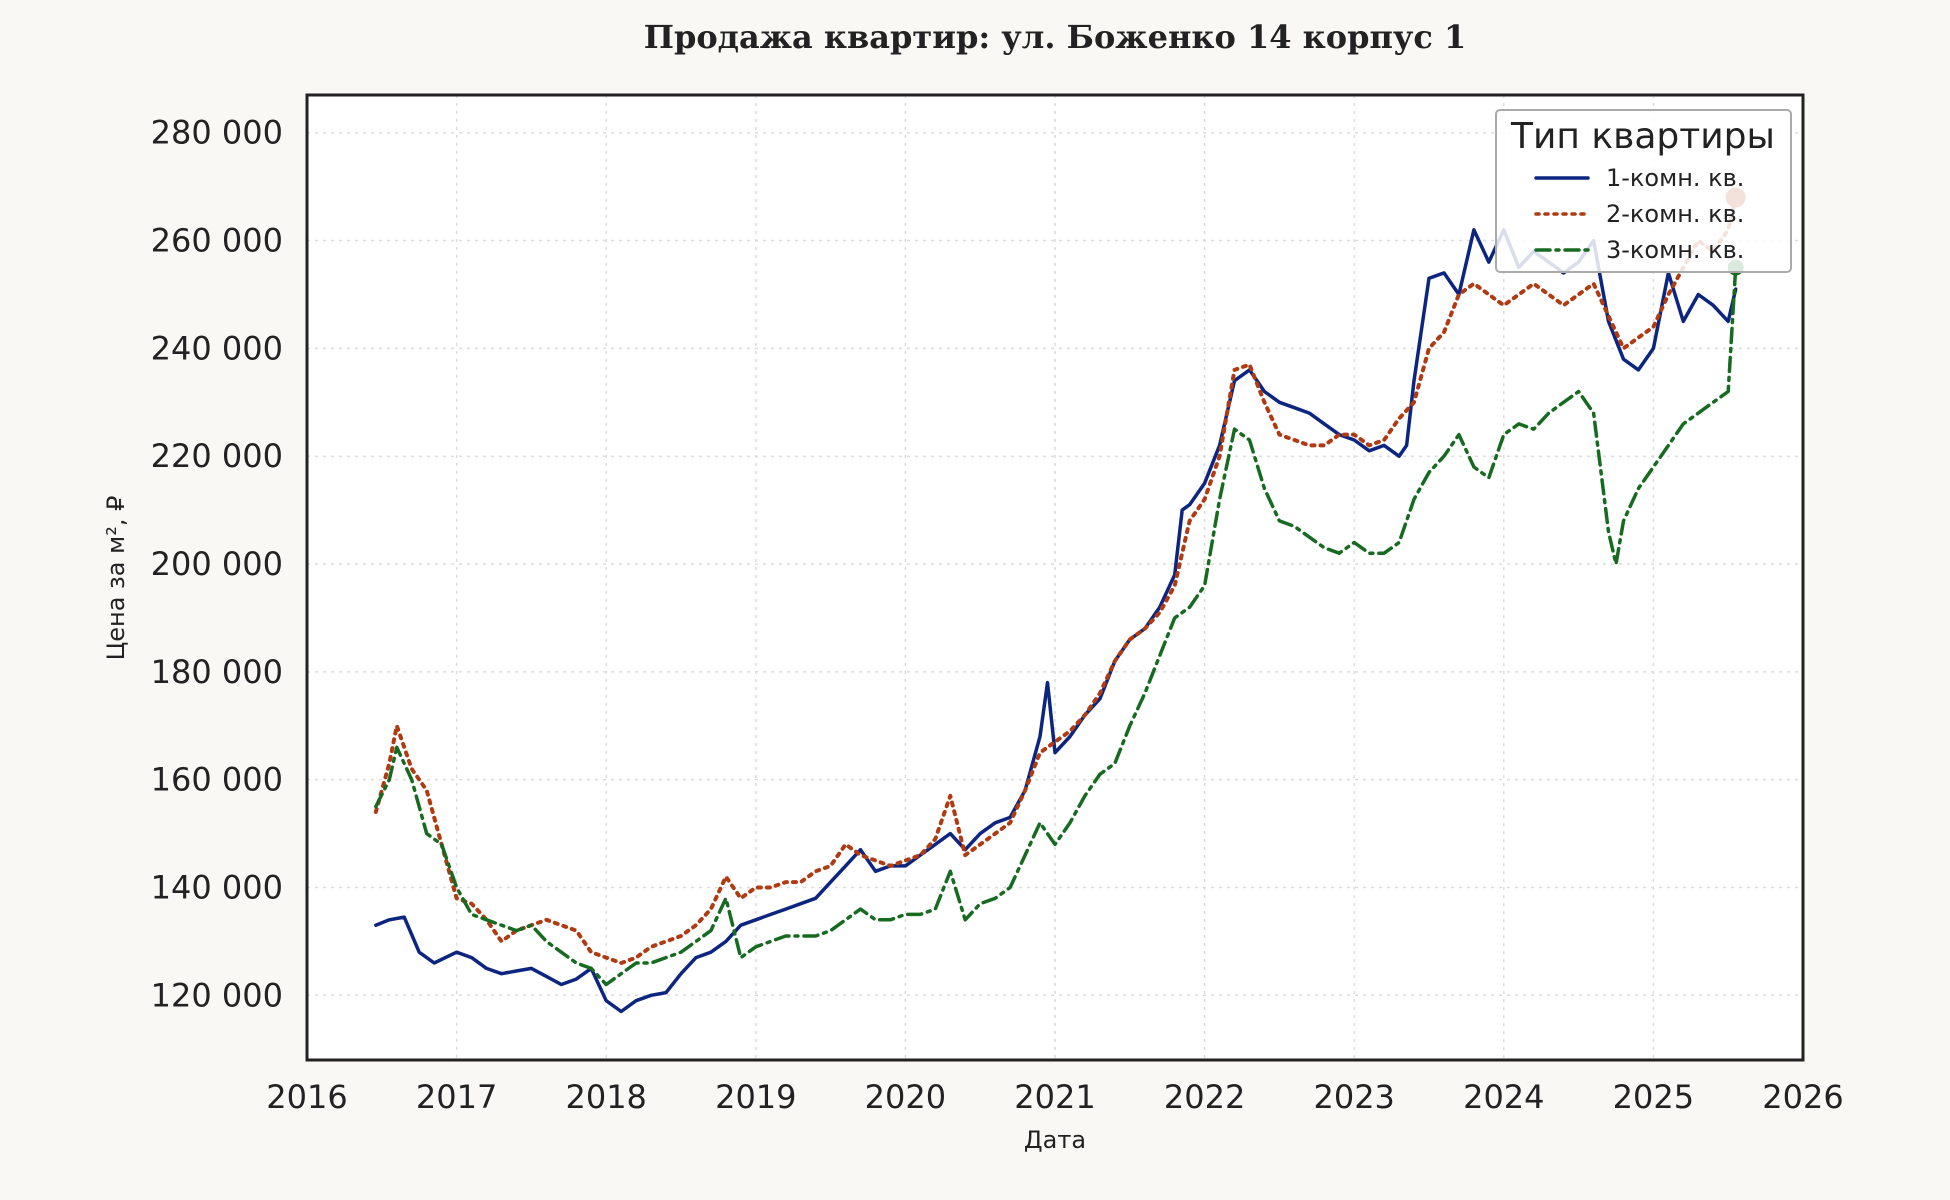 Image resolution: width=1950 pixels, height=1200 pixels. What do you see at coordinates (116, 578) in the screenshot?
I see `y-axis-label: Цена за м², ₽` at bounding box center [116, 578].